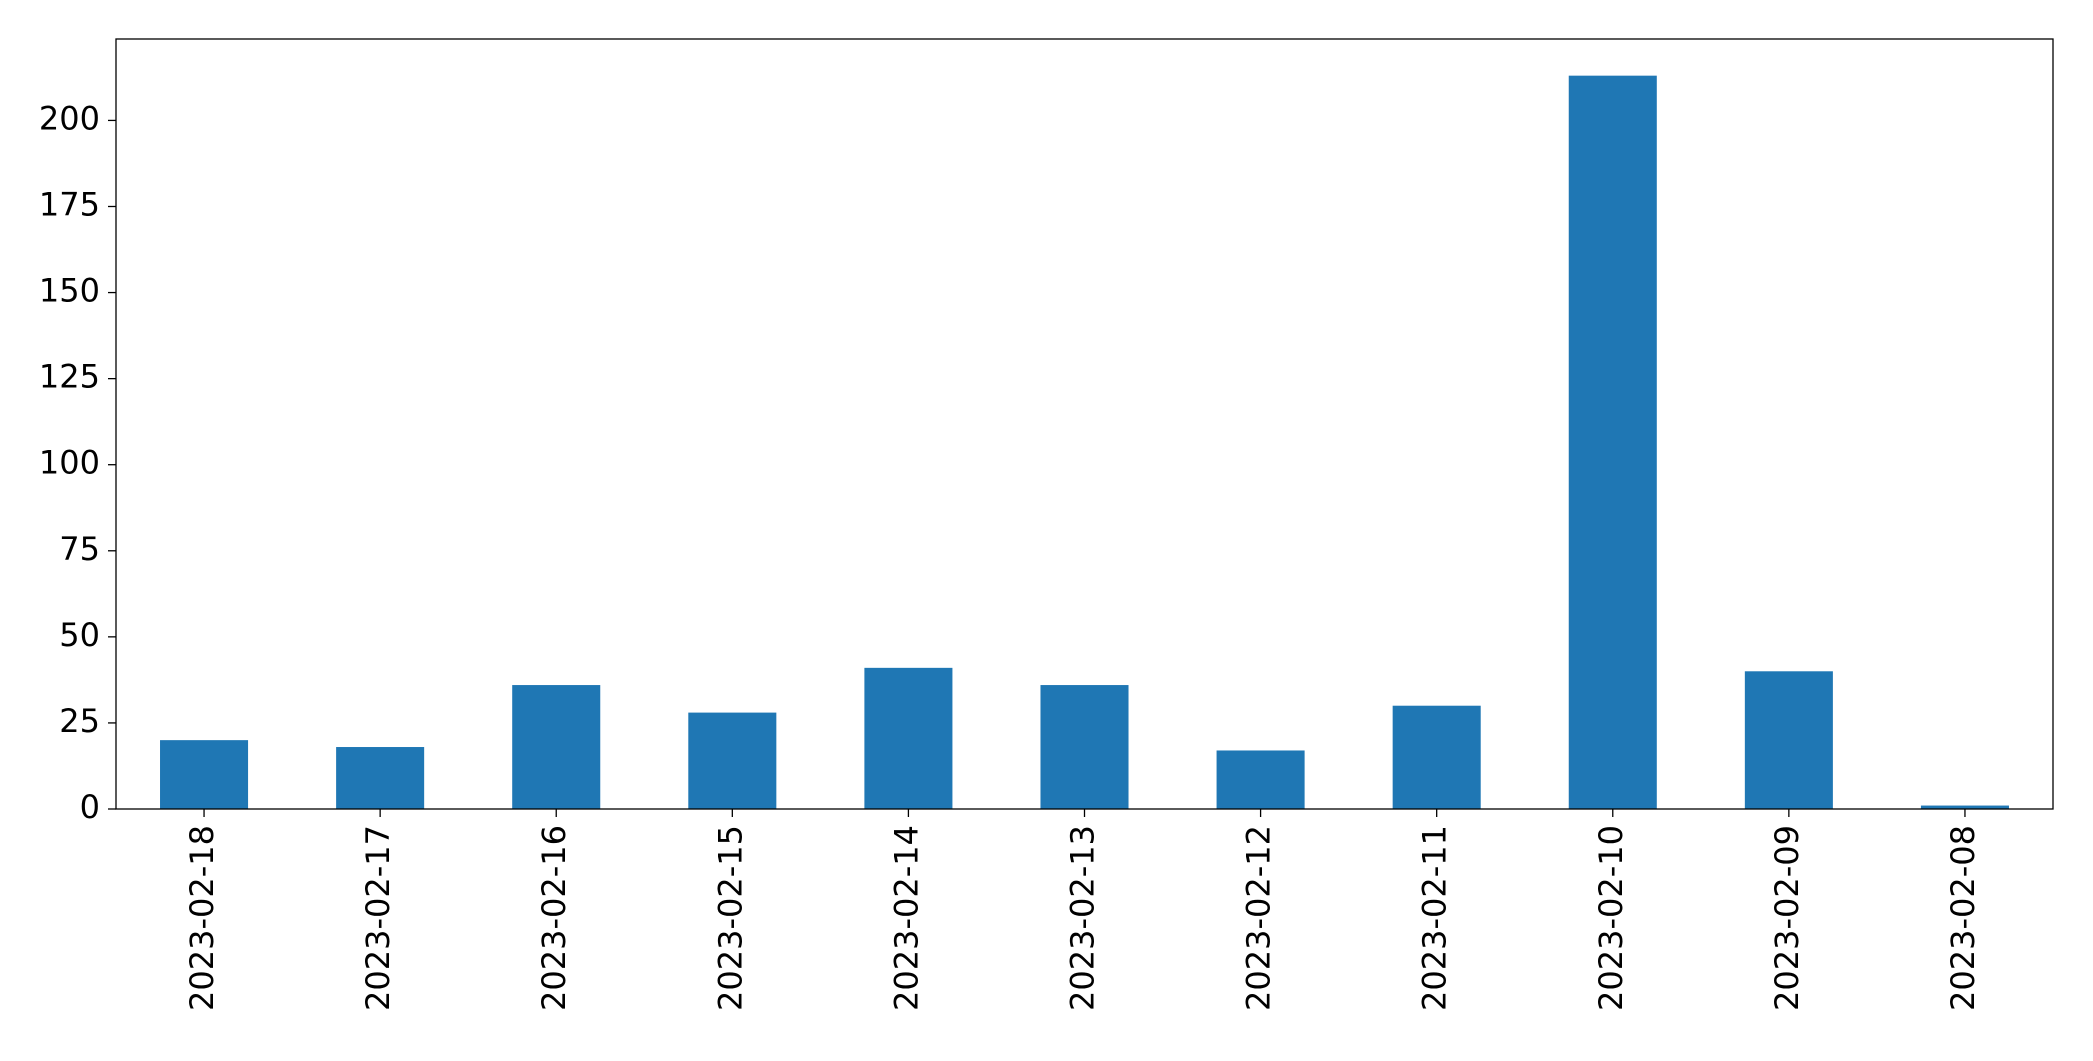 The height and width of the screenshot is (1061, 2093). What do you see at coordinates (69, 204) in the screenshot?
I see `y-tick-label: 175` at bounding box center [69, 204].